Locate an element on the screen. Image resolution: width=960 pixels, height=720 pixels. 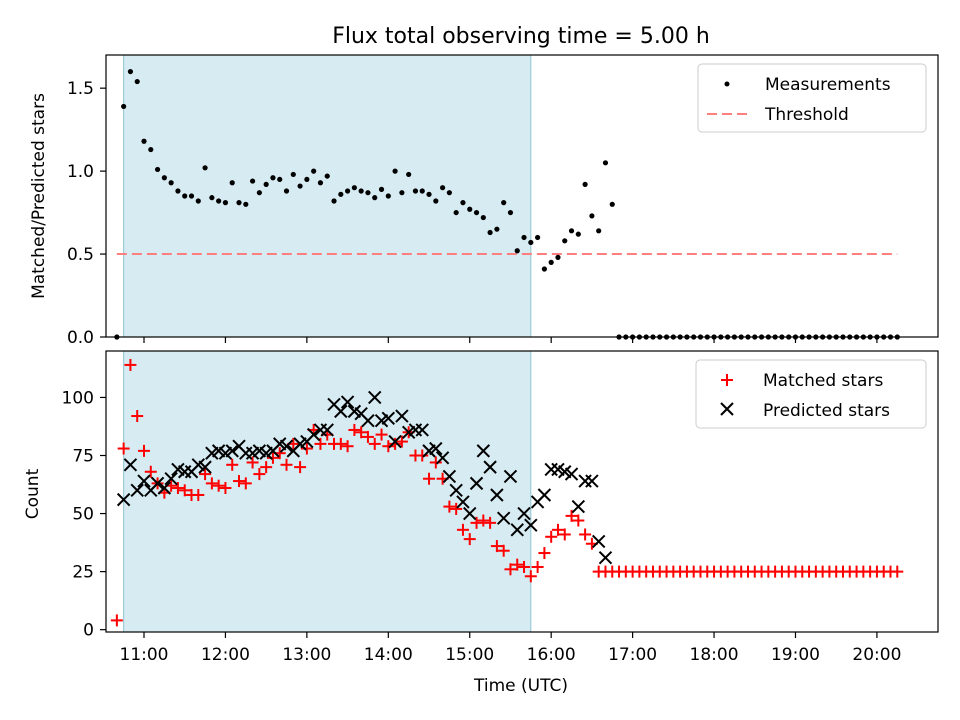
x-tick-label-5: 16:00 is located at coordinates (551, 655).